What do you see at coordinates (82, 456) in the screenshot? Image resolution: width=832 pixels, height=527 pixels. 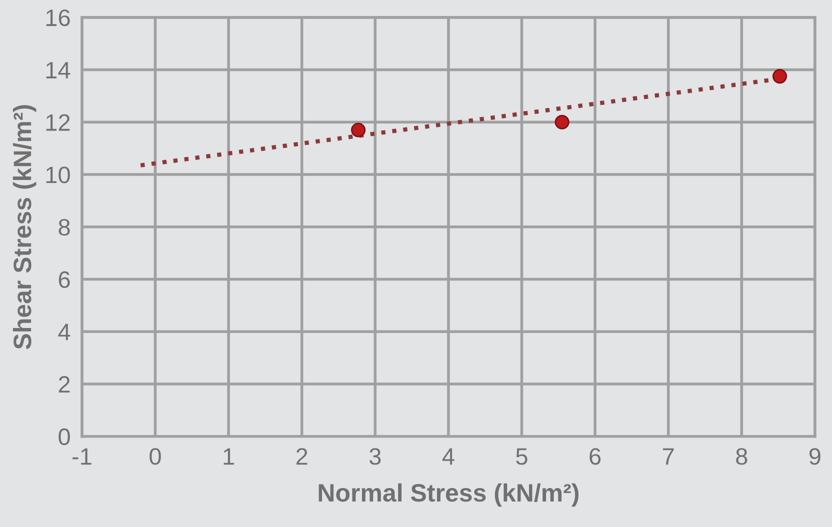 I see `x-tick-label: -1` at bounding box center [82, 456].